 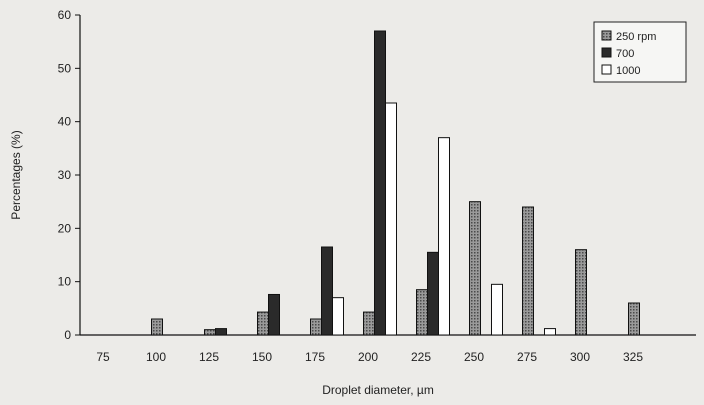 I want to click on x-tick-label: 200, so click(x=368, y=357).